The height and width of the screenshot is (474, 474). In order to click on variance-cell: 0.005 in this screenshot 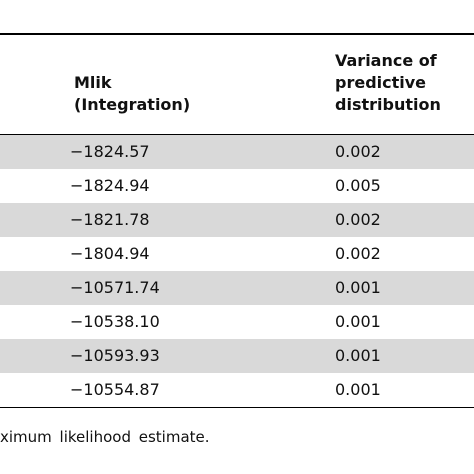, I will do `click(358, 185)`.